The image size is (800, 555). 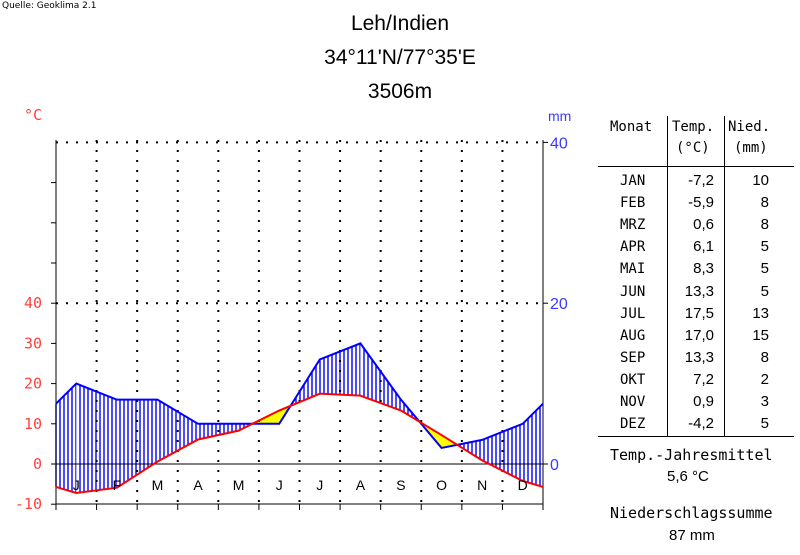 I want to click on table-cell-month: JUN, so click(x=633, y=291).